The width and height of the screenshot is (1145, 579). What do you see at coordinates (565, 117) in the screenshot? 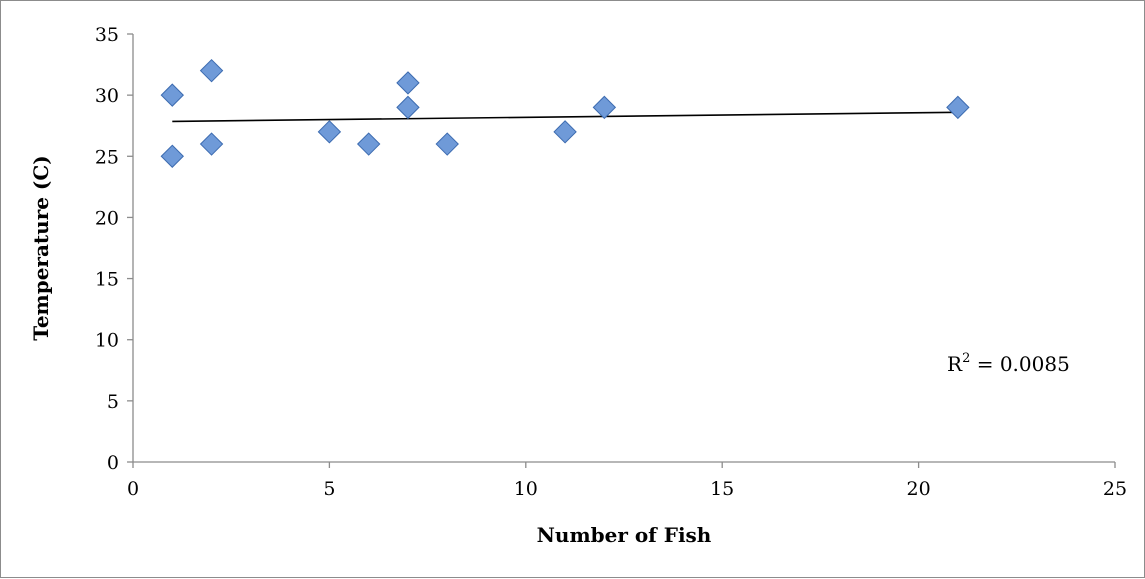
I see `trendline` at bounding box center [565, 117].